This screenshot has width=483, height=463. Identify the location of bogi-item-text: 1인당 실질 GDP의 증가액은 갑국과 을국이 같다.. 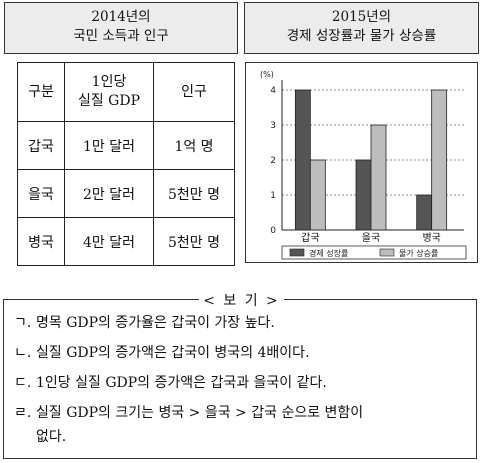
(181, 383).